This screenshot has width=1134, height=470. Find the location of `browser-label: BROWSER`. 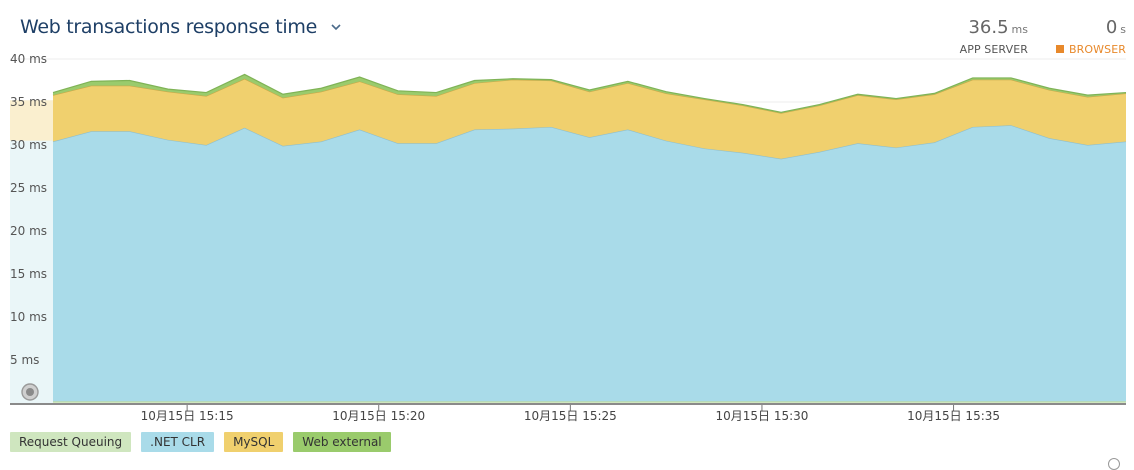

browser-label: BROWSER is located at coordinates (1097, 49).